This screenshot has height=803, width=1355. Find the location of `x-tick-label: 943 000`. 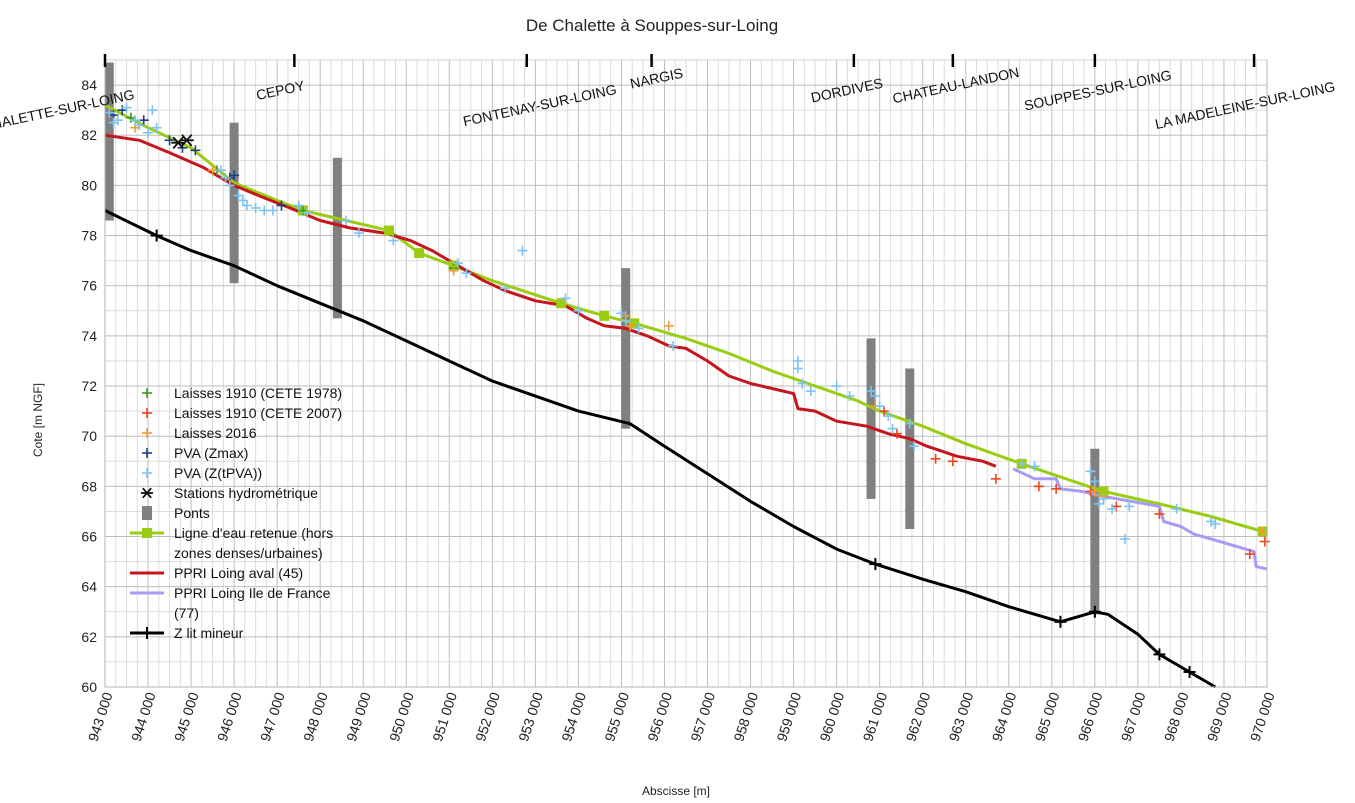

x-tick-label: 943 000 is located at coordinates (100, 716).